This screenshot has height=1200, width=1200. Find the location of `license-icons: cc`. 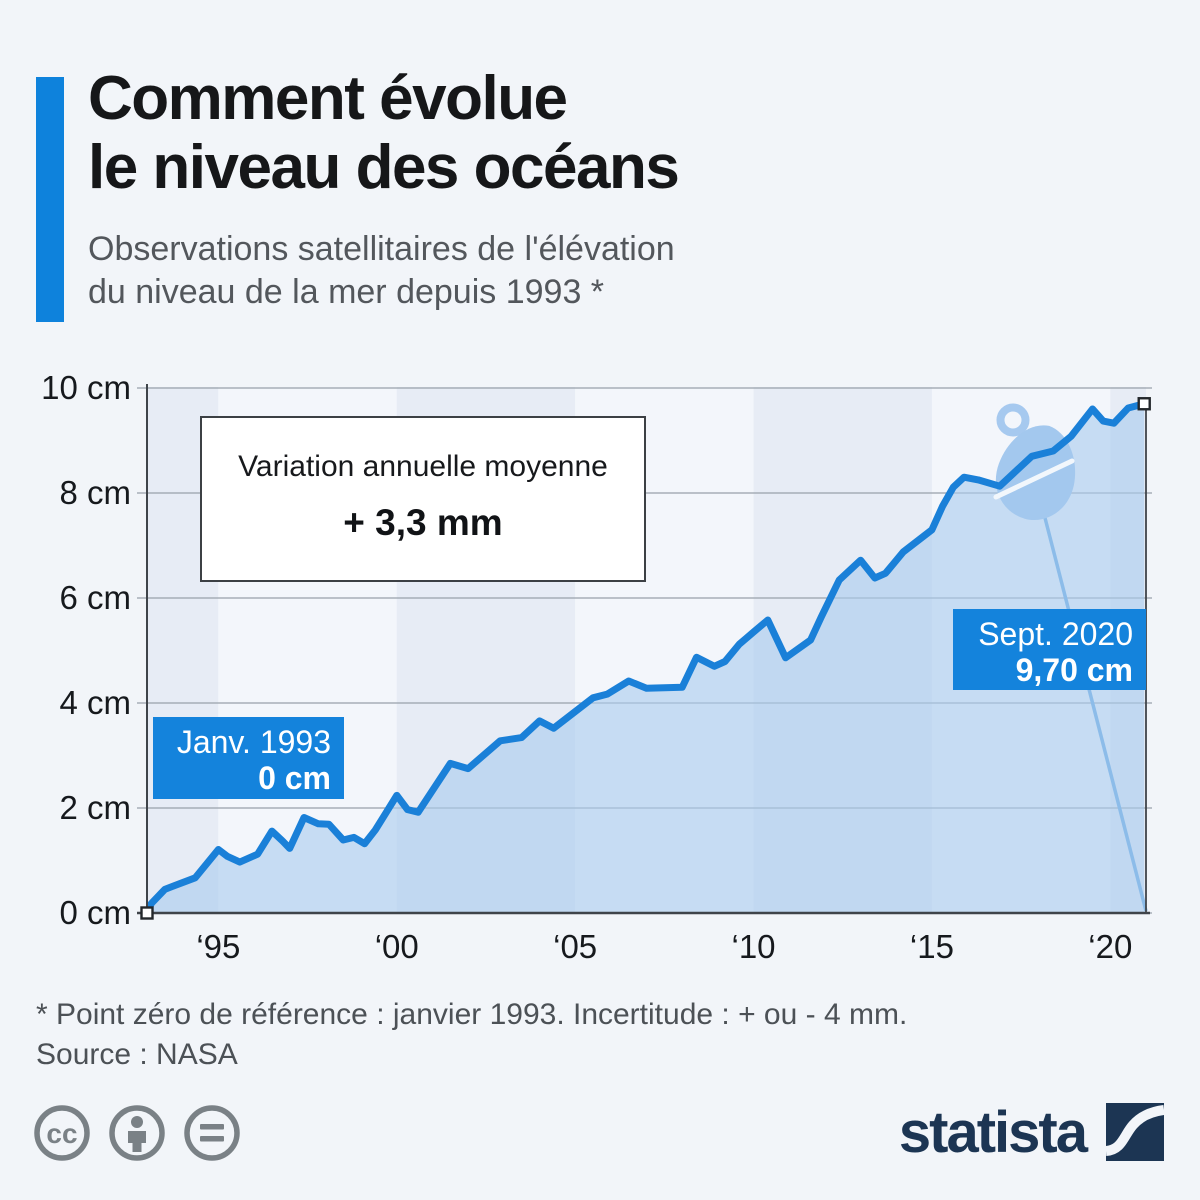

license-icons: cc is located at coordinates (162, 1136).